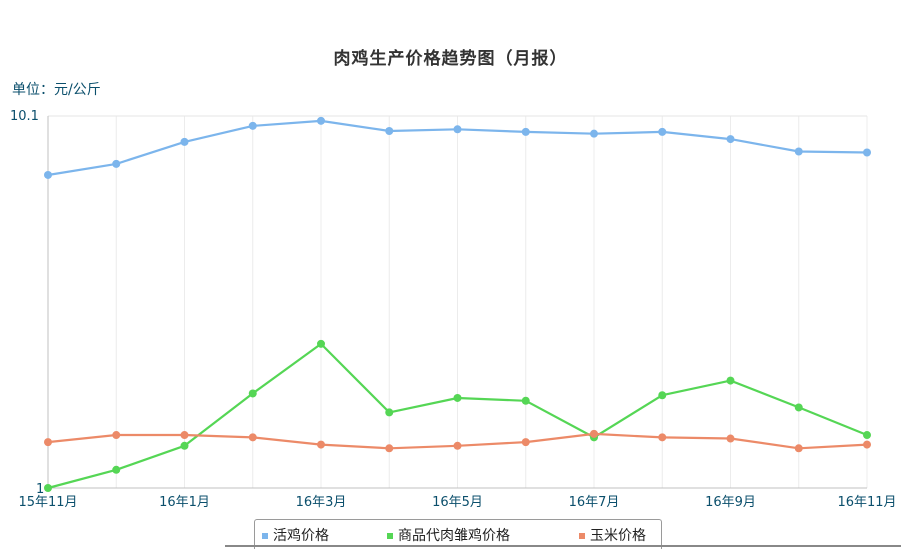 The height and width of the screenshot is (549, 901). I want to click on x-tick-label: 16年5月, so click(457, 502).